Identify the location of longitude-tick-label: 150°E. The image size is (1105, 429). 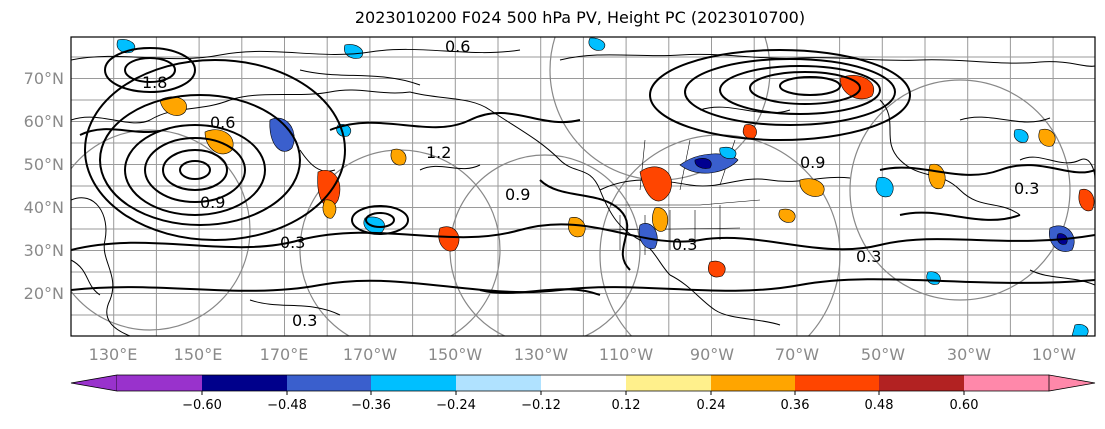
(198, 354).